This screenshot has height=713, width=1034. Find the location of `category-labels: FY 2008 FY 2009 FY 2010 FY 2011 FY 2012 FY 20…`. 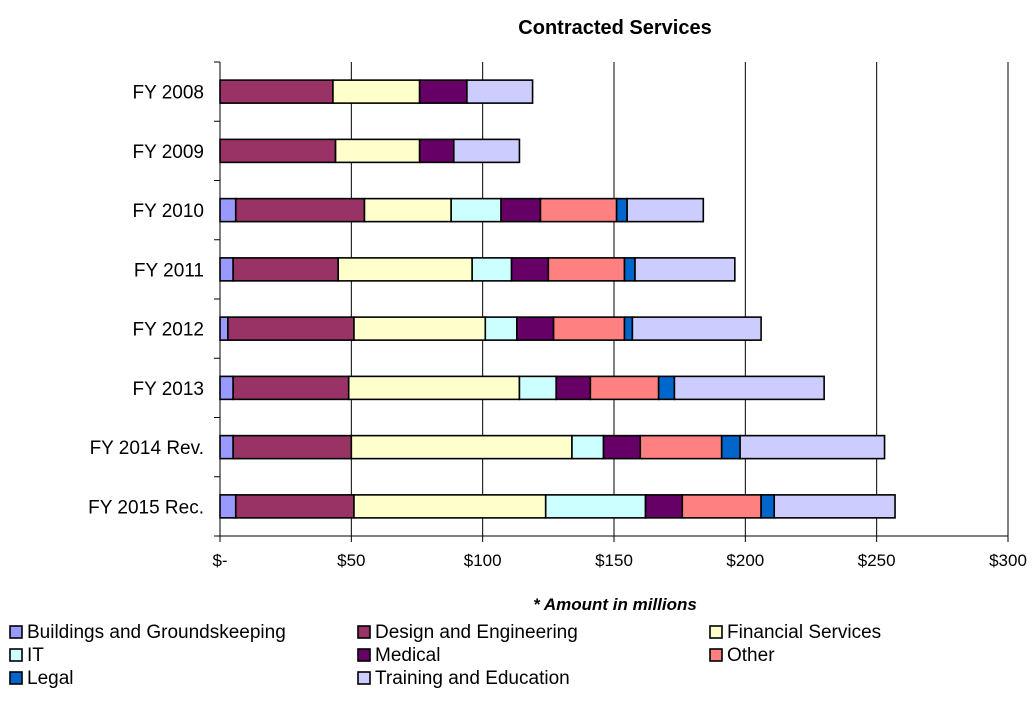

category-labels: FY 2008 FY 2009 FY 2010 FY 2011 FY 2012 FY 20… is located at coordinates (146, 301).